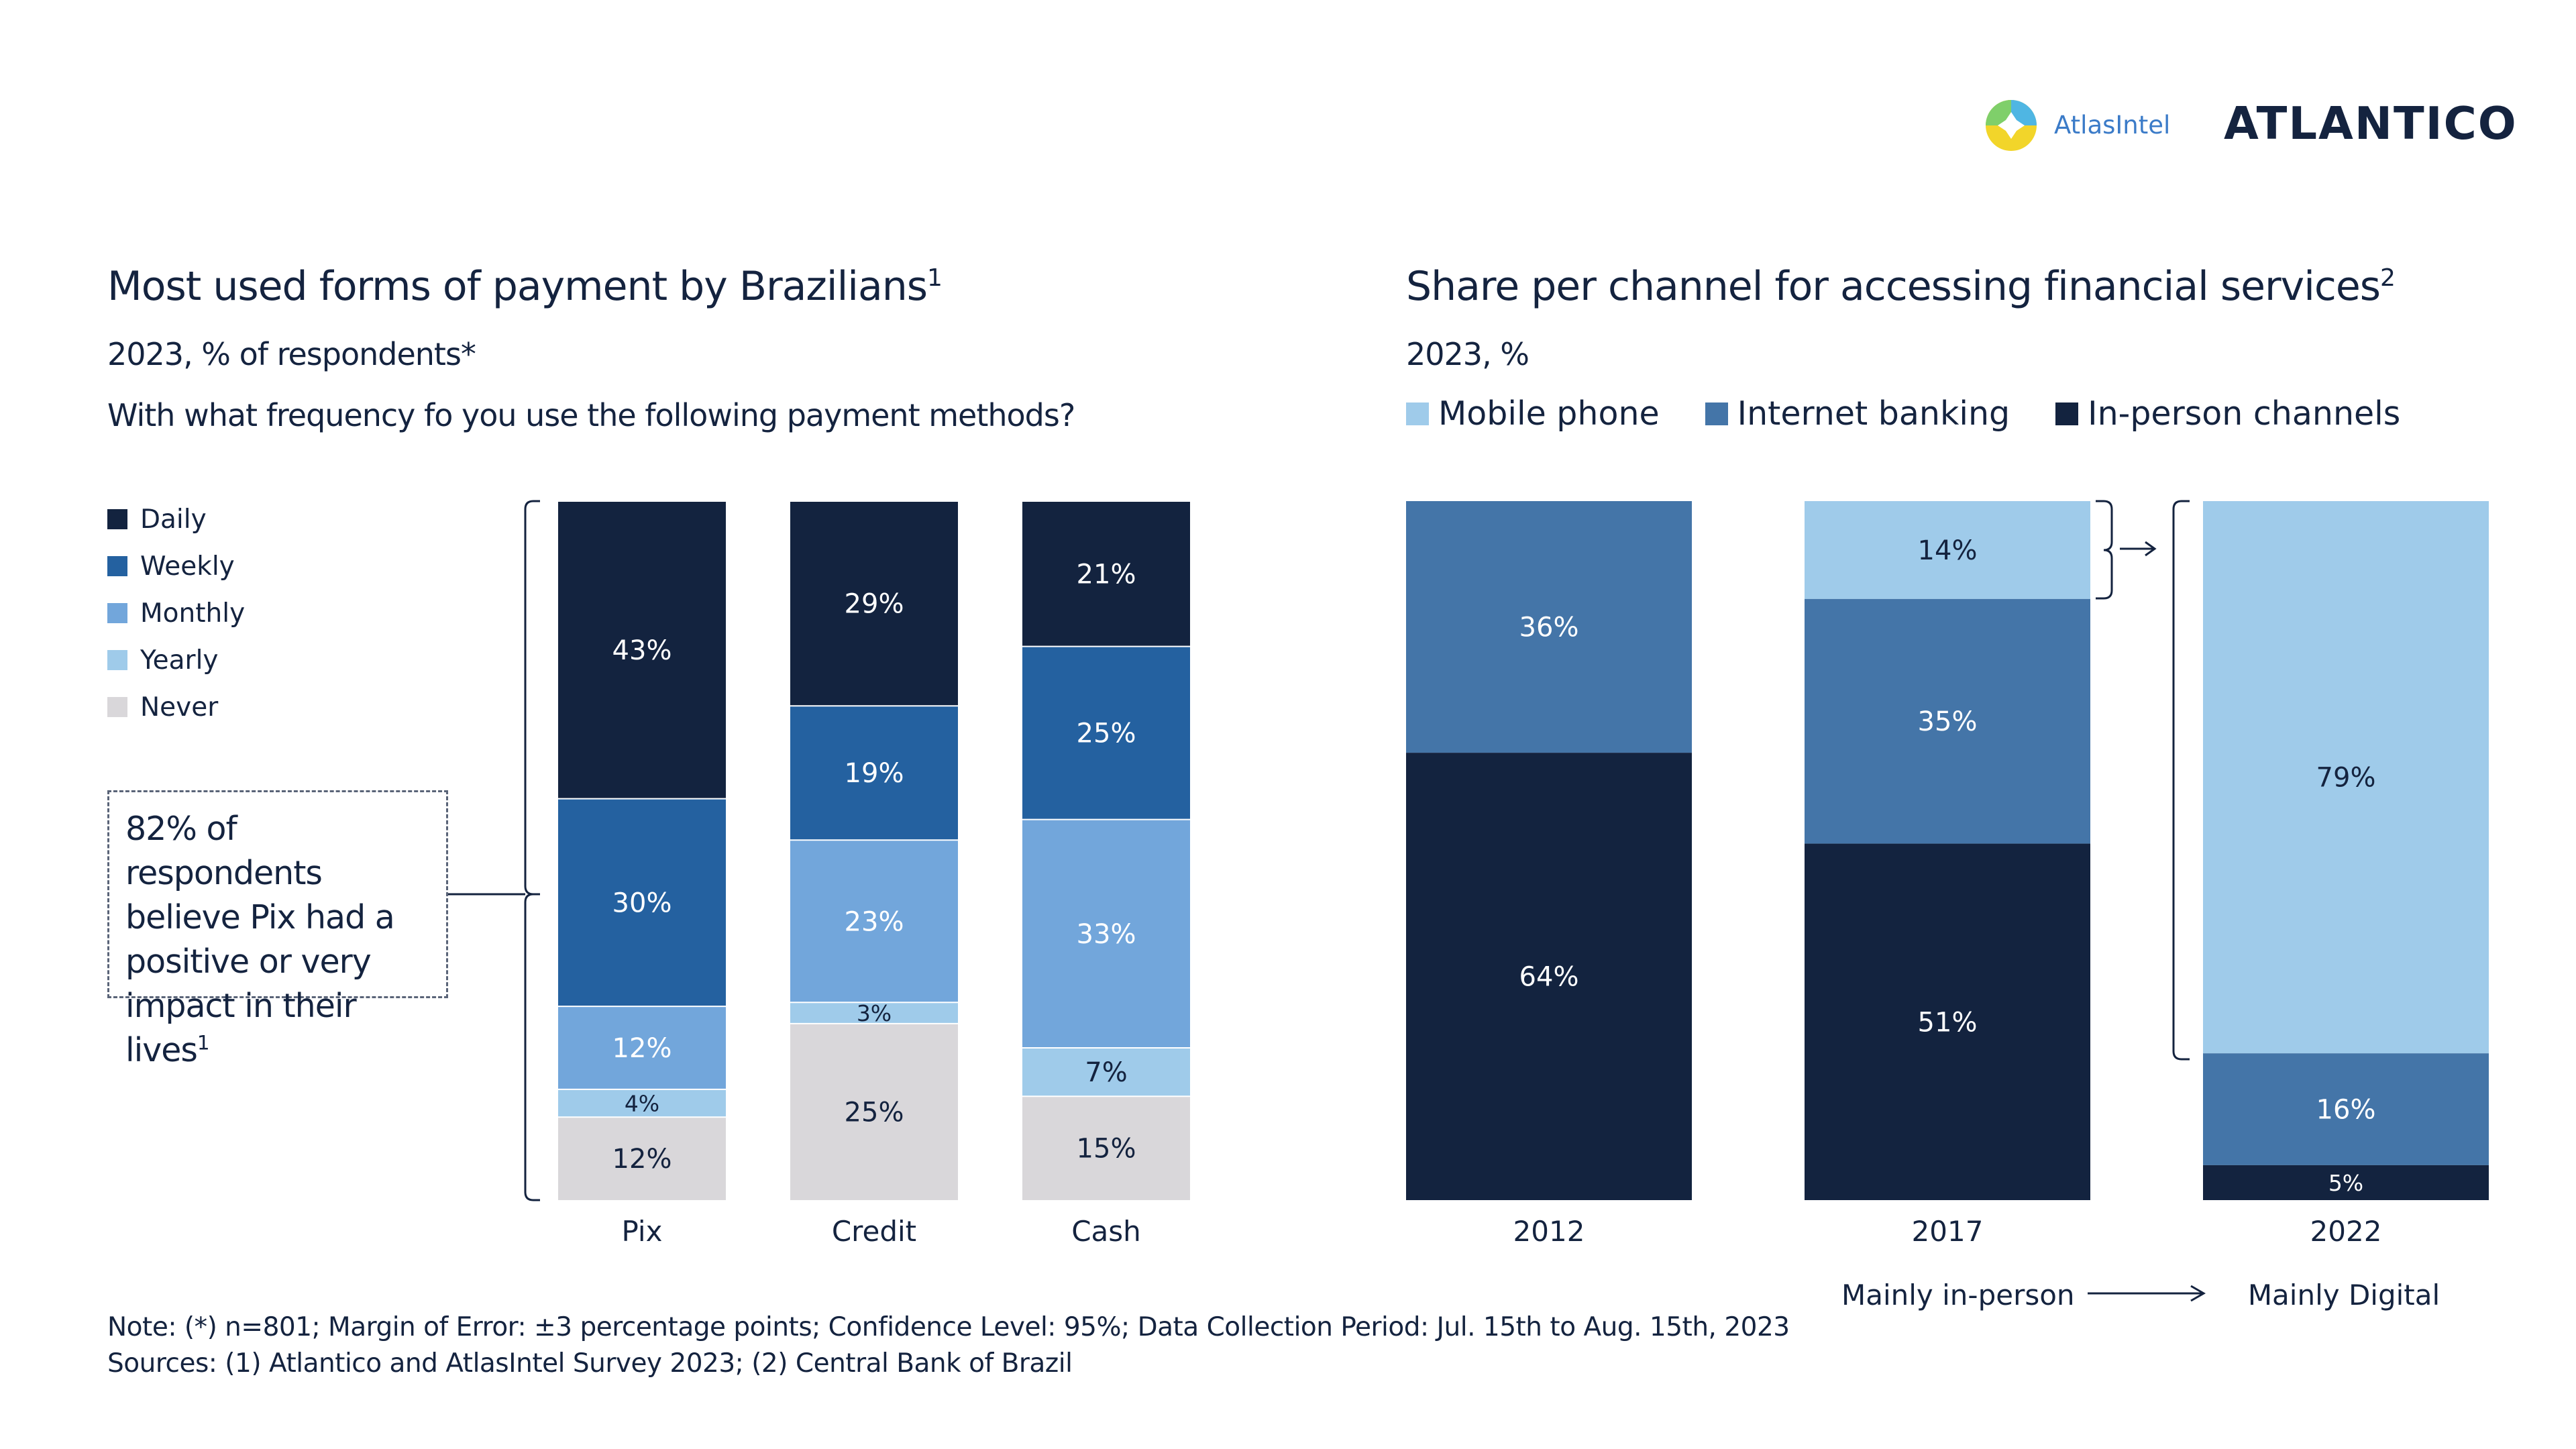 This screenshot has width=2576, height=1449. Describe the element at coordinates (193, 613) in the screenshot. I see `legend-label: Monthly` at that location.